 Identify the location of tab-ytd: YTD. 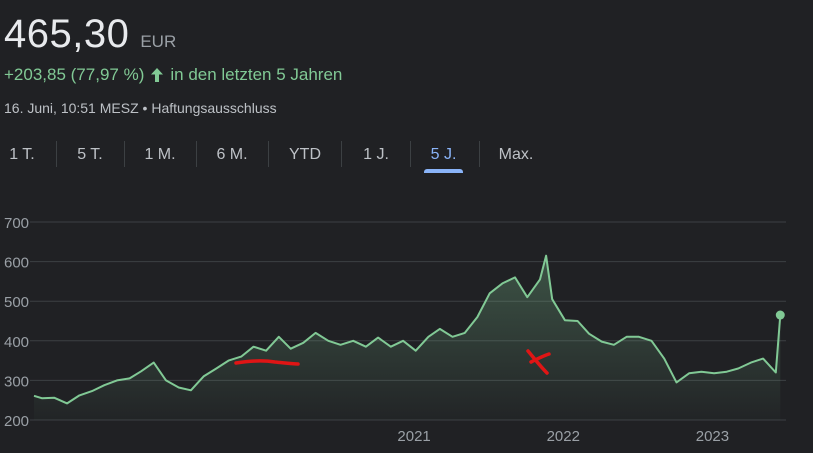
(305, 154).